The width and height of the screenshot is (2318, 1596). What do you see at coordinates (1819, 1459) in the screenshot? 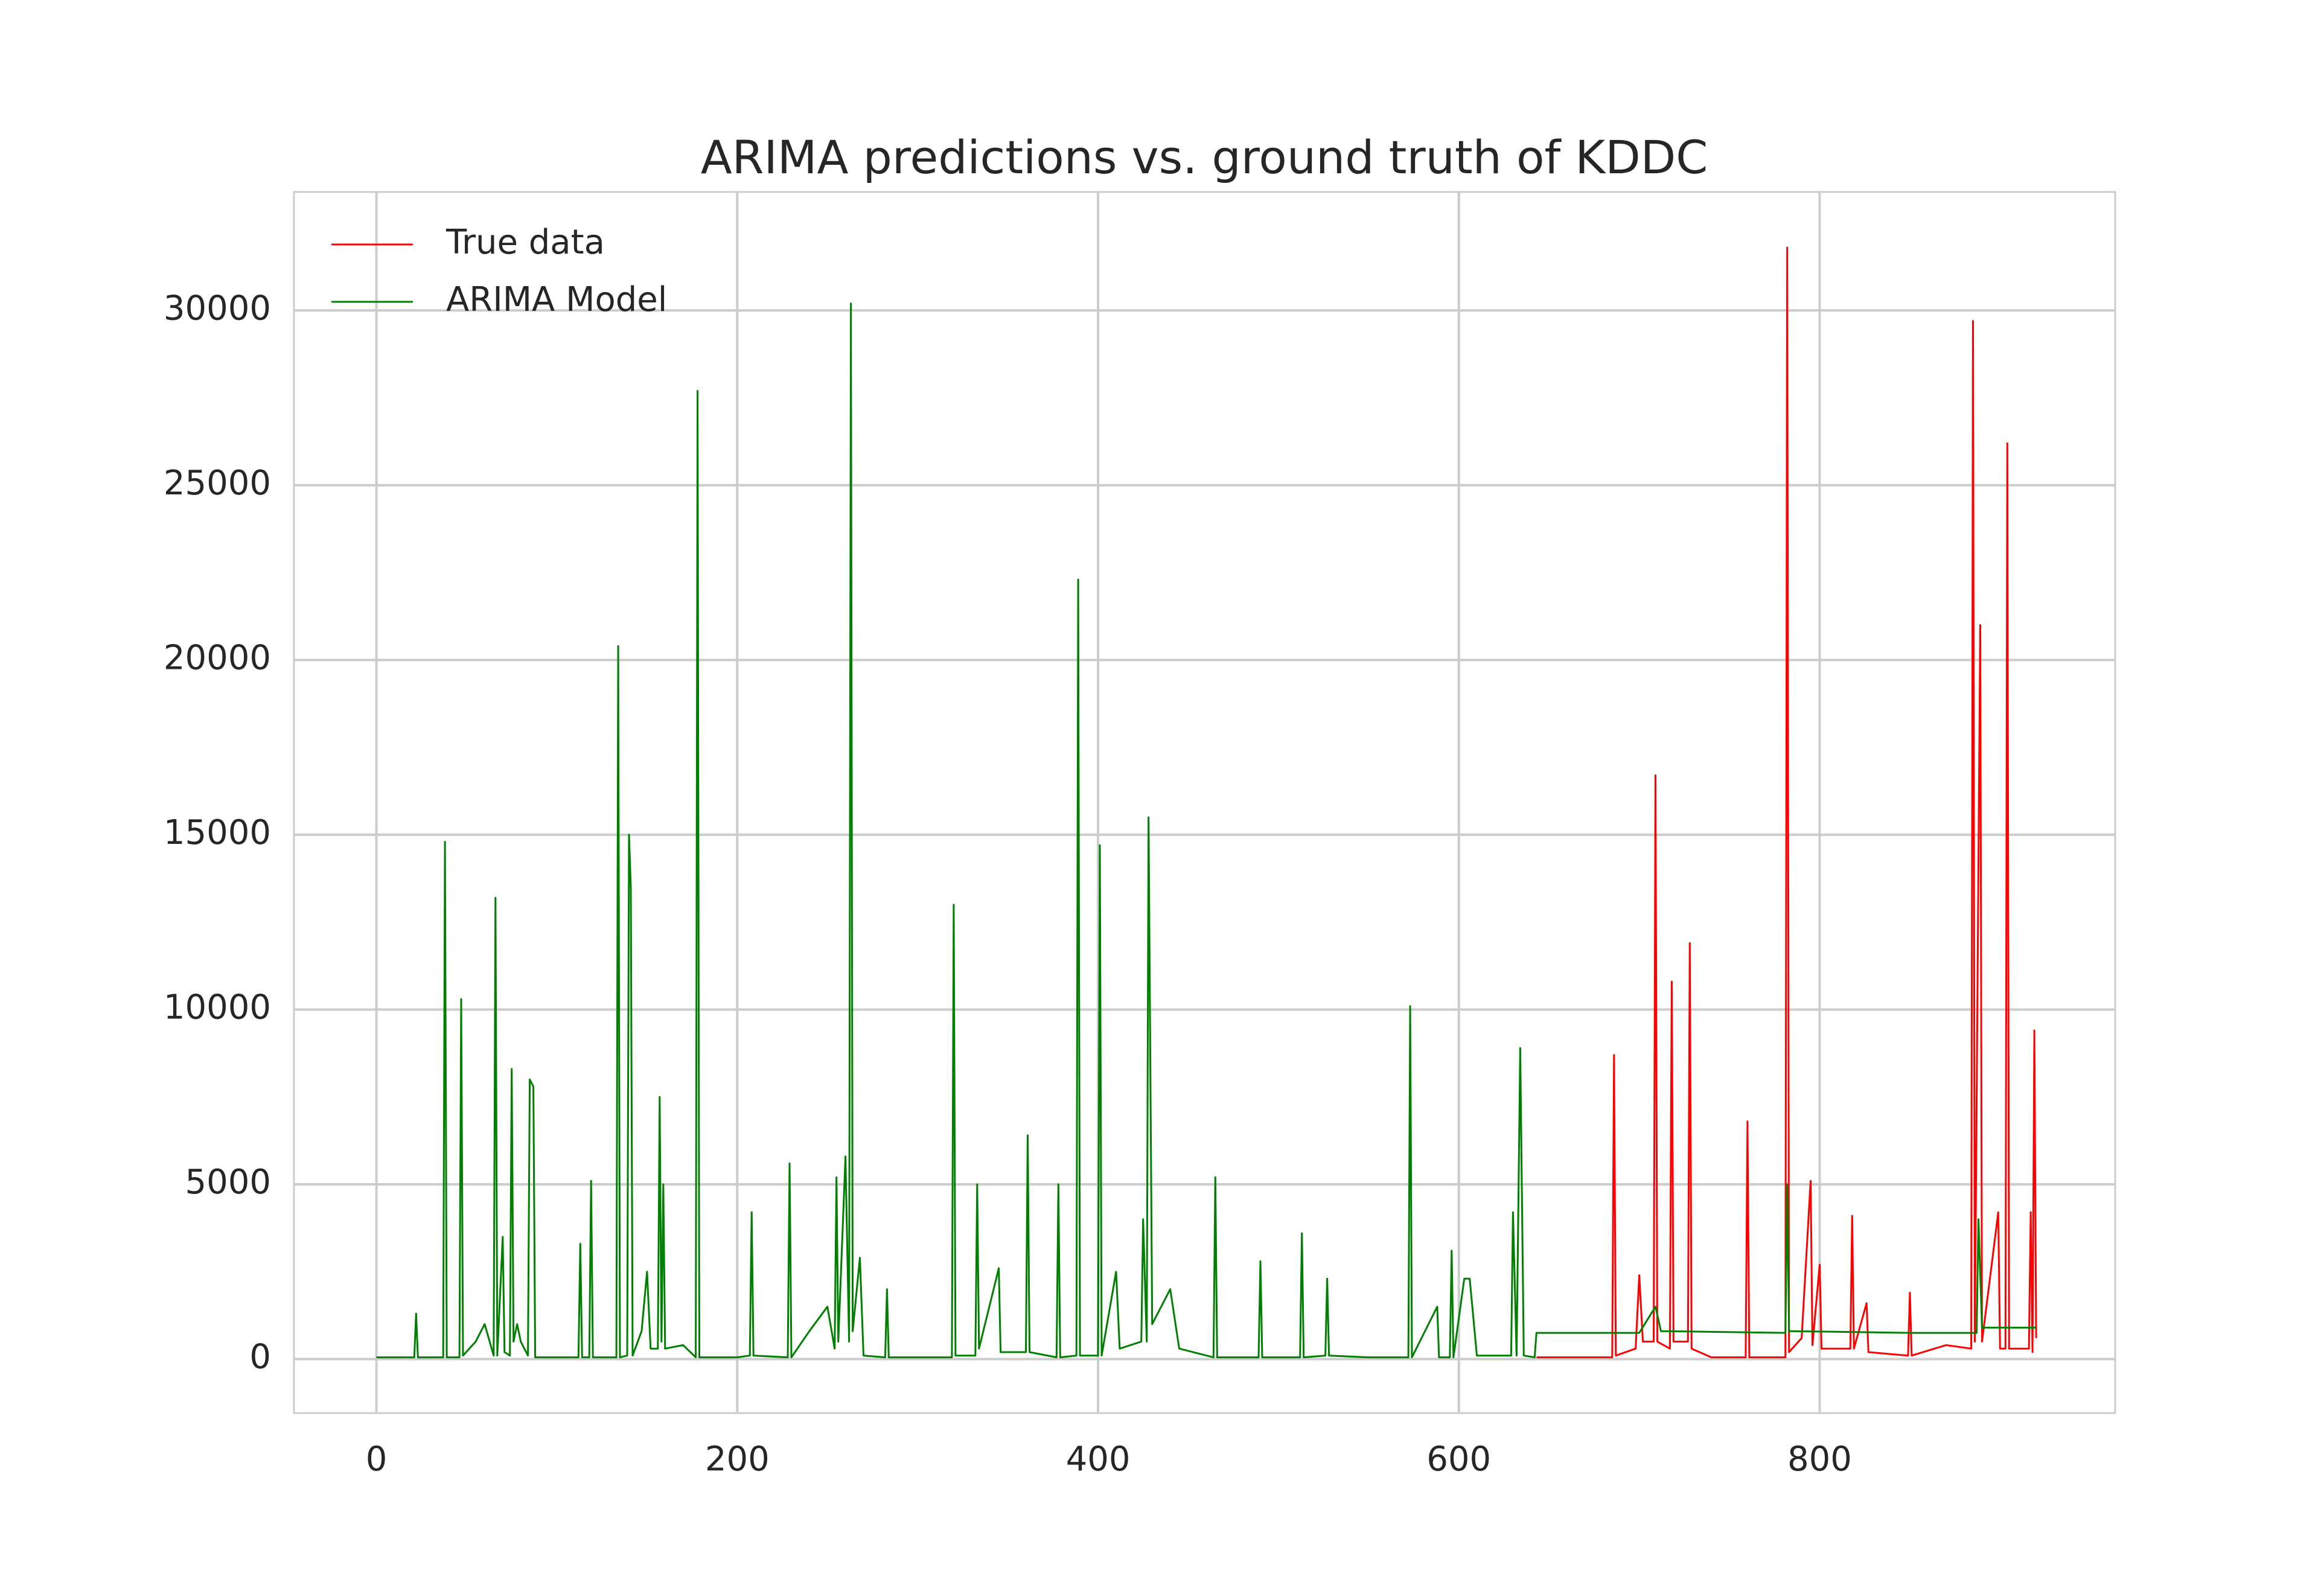
I see `x-tick-label: 800` at bounding box center [1819, 1459].